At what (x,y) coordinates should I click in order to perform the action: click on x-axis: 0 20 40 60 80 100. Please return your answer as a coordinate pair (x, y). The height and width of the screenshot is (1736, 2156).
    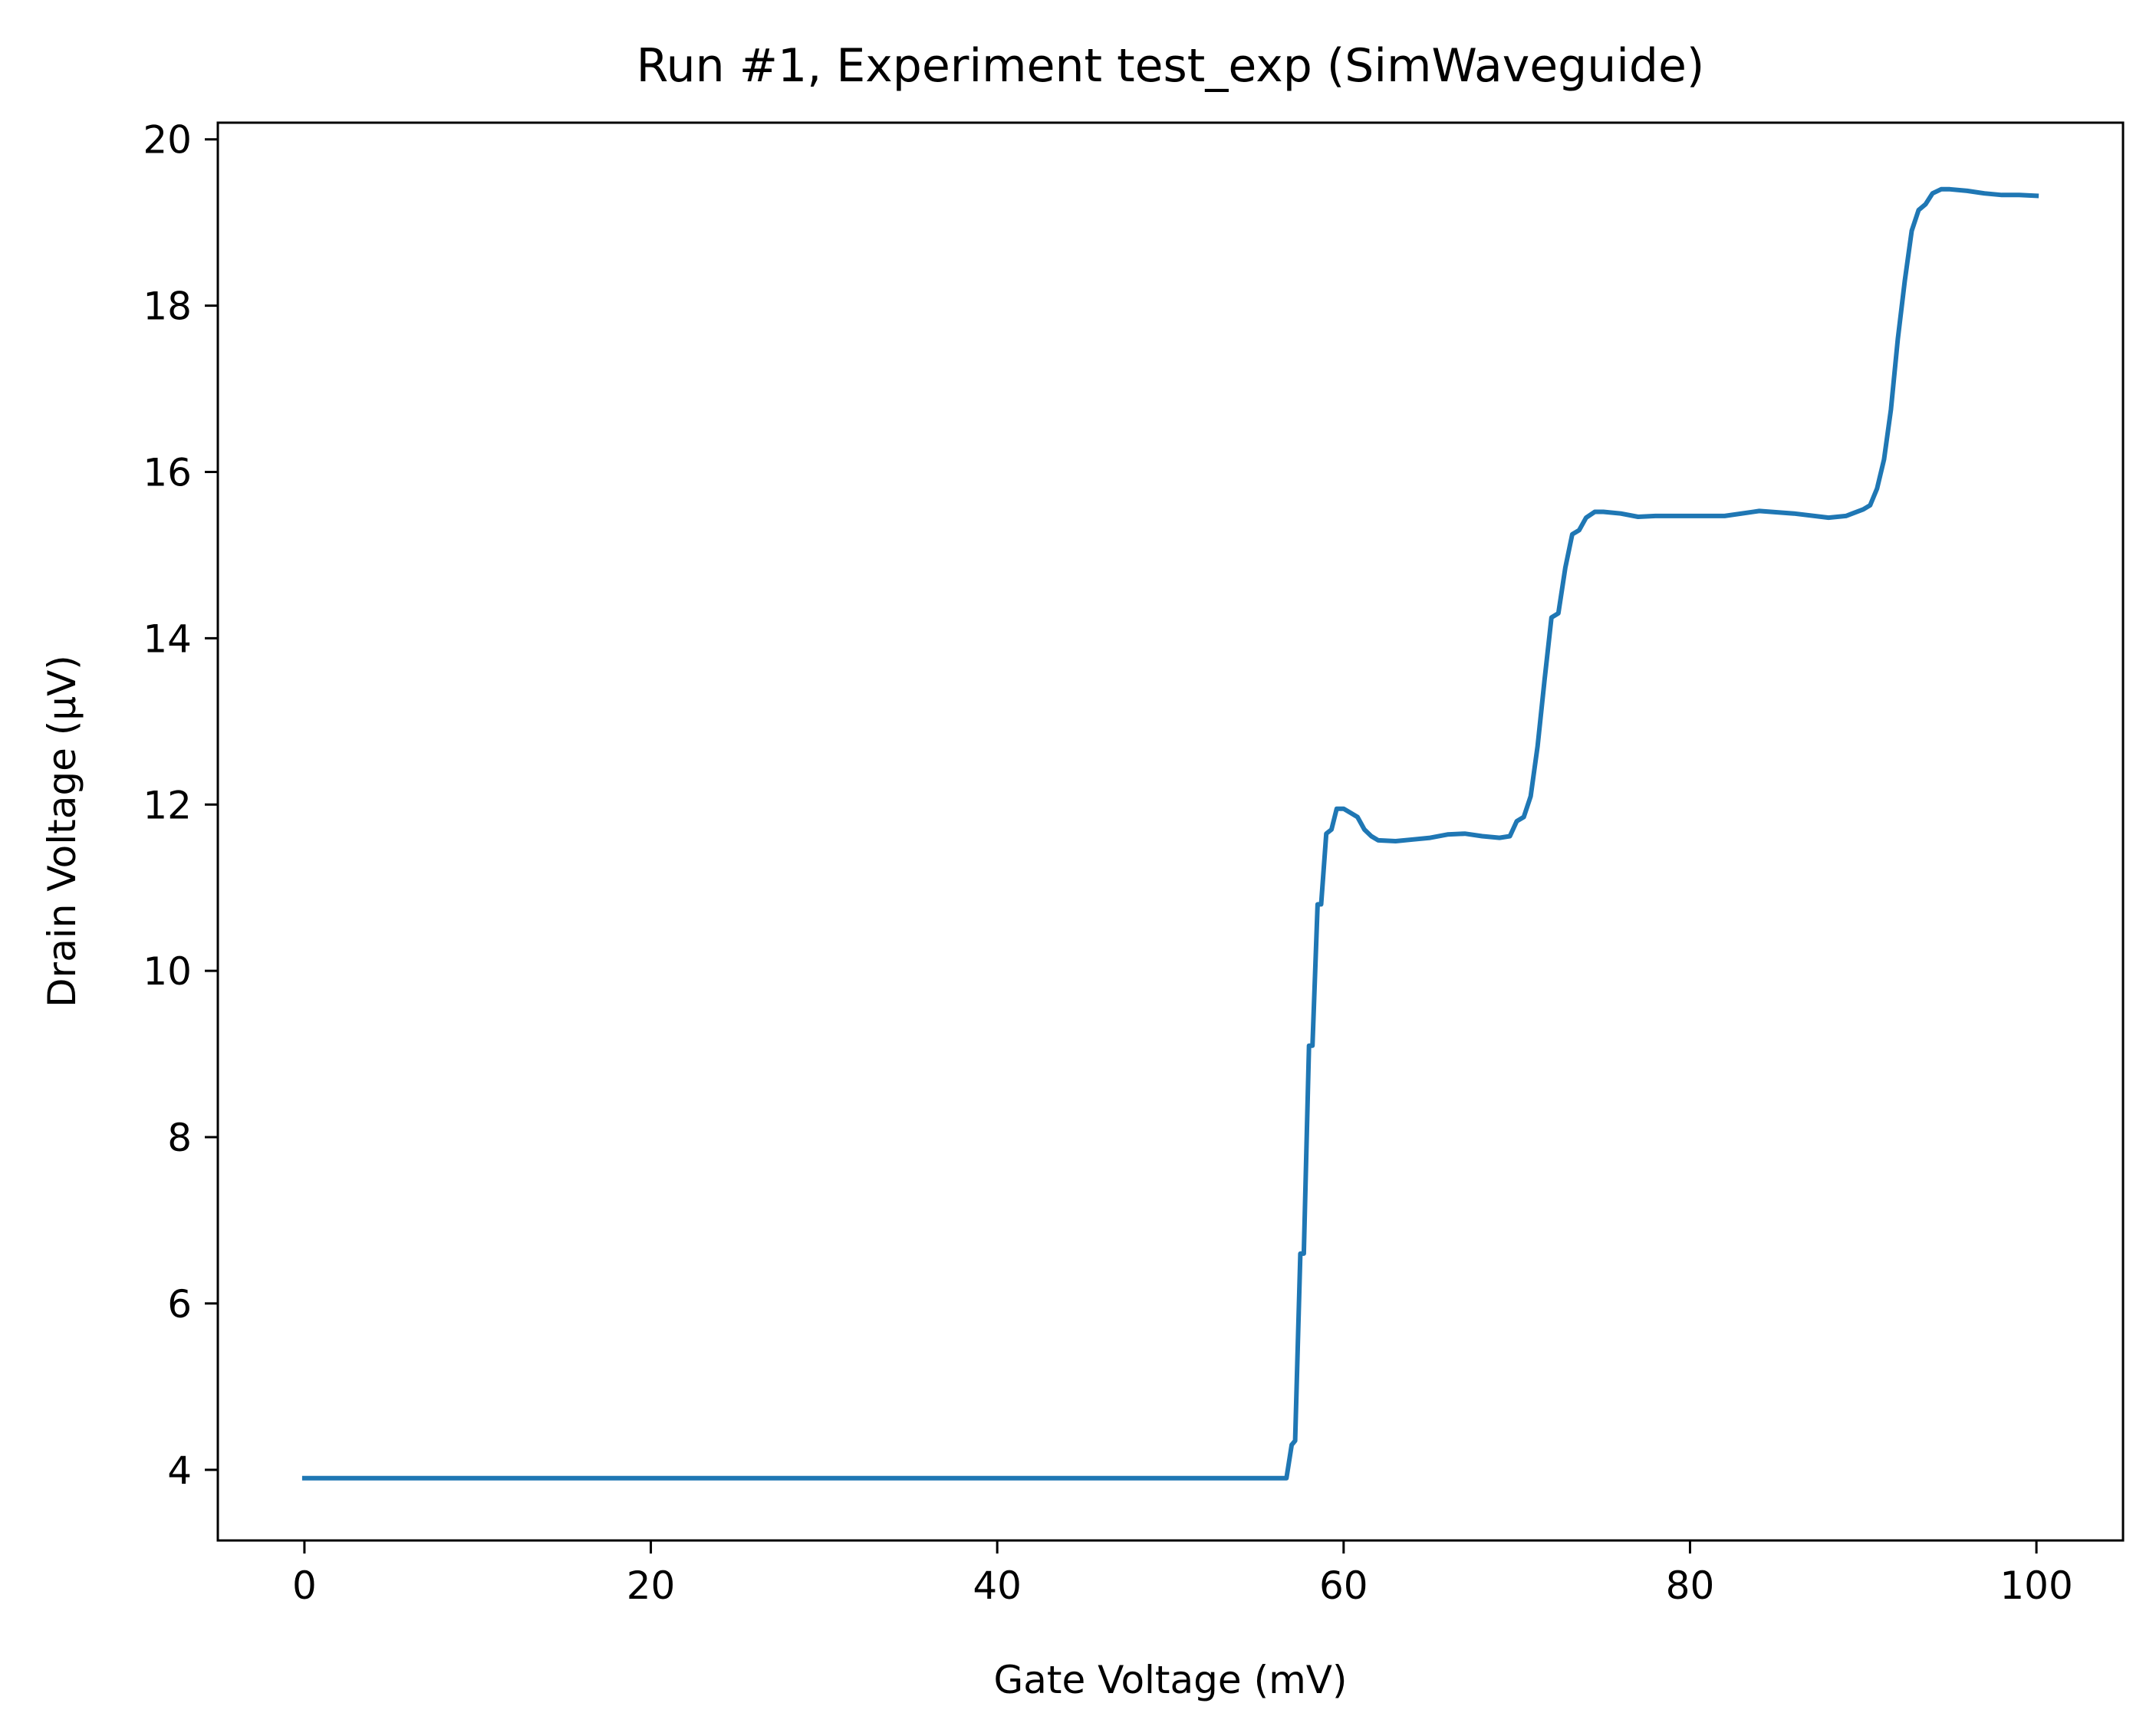
    Looking at the image, I should click on (1182, 1574).